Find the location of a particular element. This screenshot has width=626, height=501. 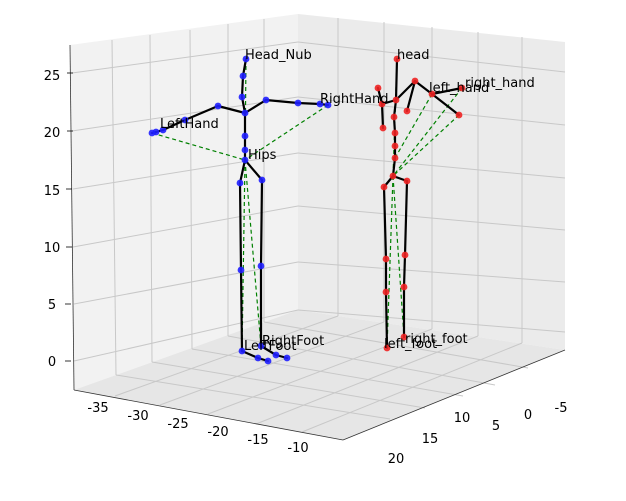

joint-red-rk is located at coordinates (405, 255).